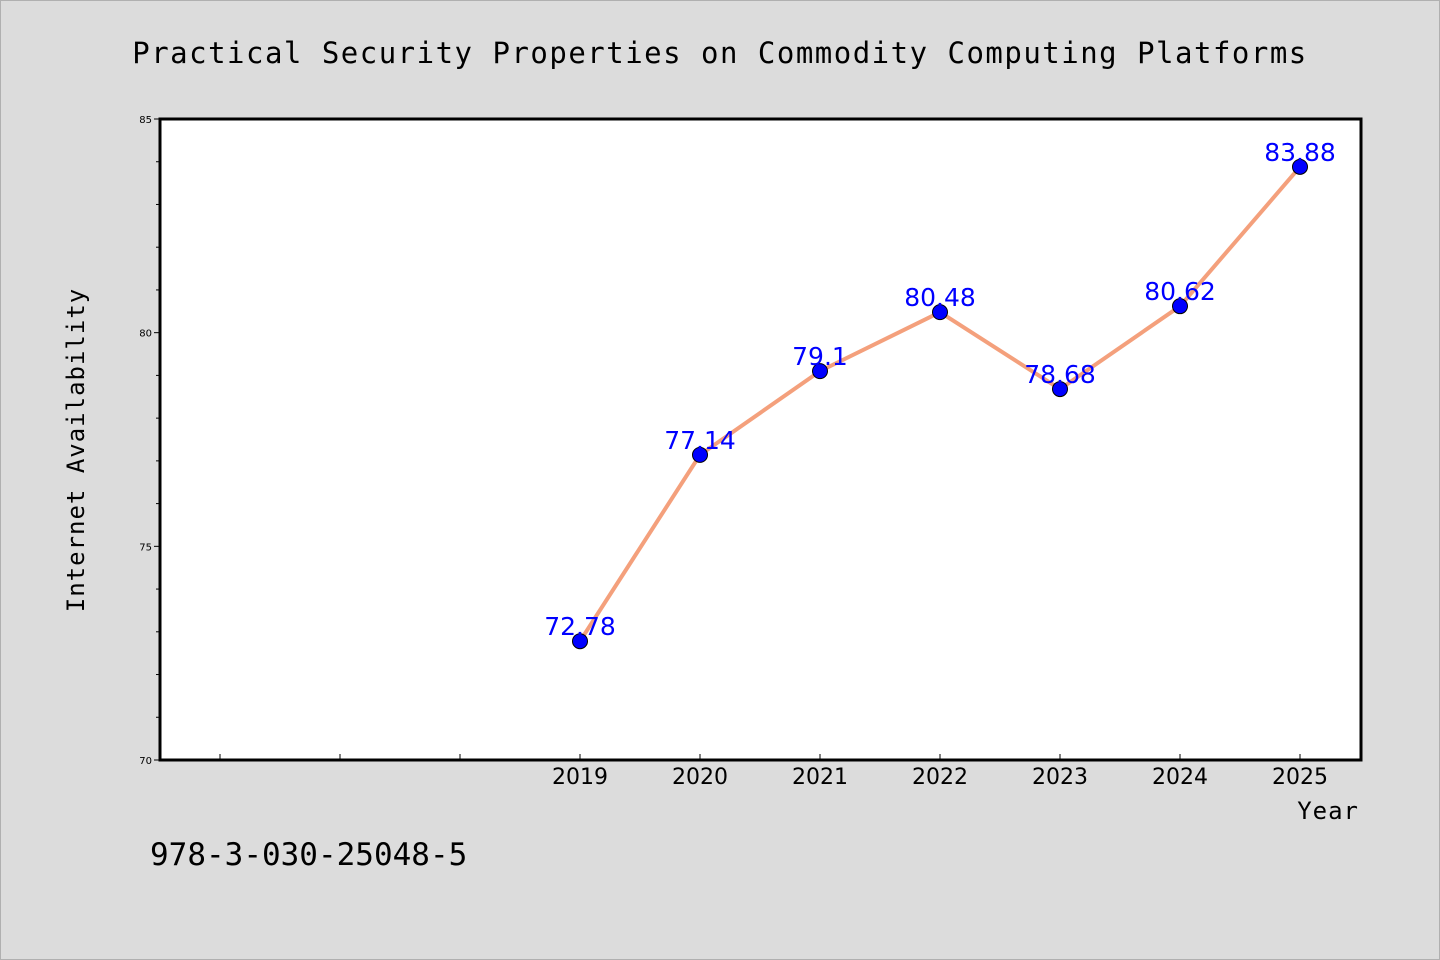 This screenshot has width=1440, height=960. I want to click on y-tick-label: 80, so click(145, 334).